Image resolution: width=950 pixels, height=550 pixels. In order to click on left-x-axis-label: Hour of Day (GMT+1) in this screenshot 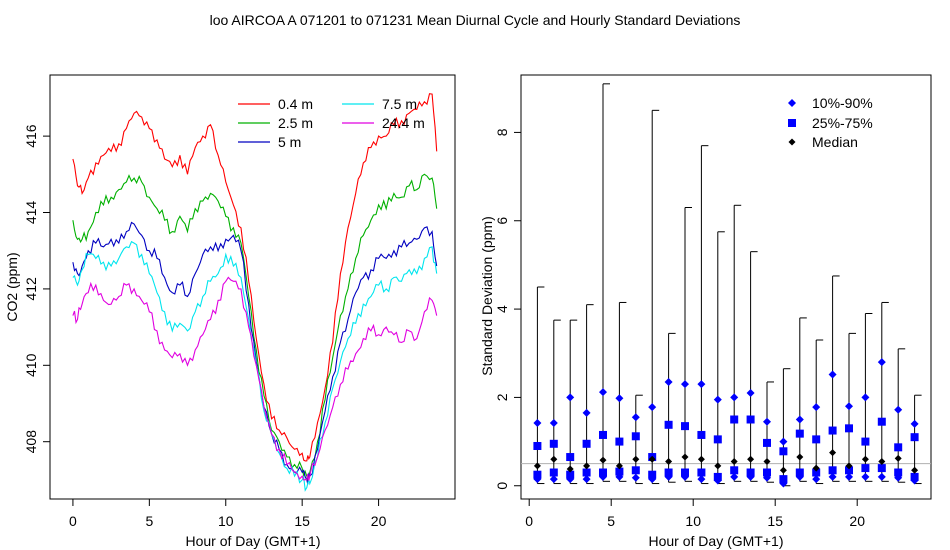, I will do `click(253, 541)`.